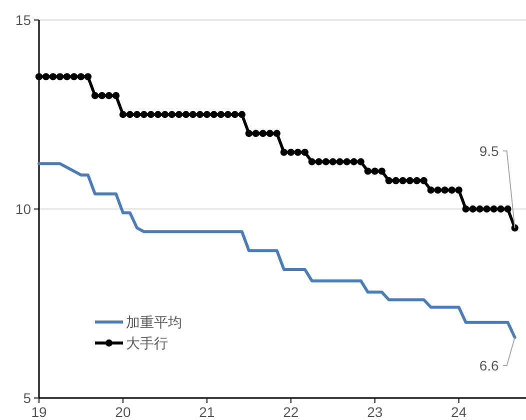 The image size is (526, 420). What do you see at coordinates (147, 344) in the screenshot?
I see `legend-label: 大手行` at bounding box center [147, 344].